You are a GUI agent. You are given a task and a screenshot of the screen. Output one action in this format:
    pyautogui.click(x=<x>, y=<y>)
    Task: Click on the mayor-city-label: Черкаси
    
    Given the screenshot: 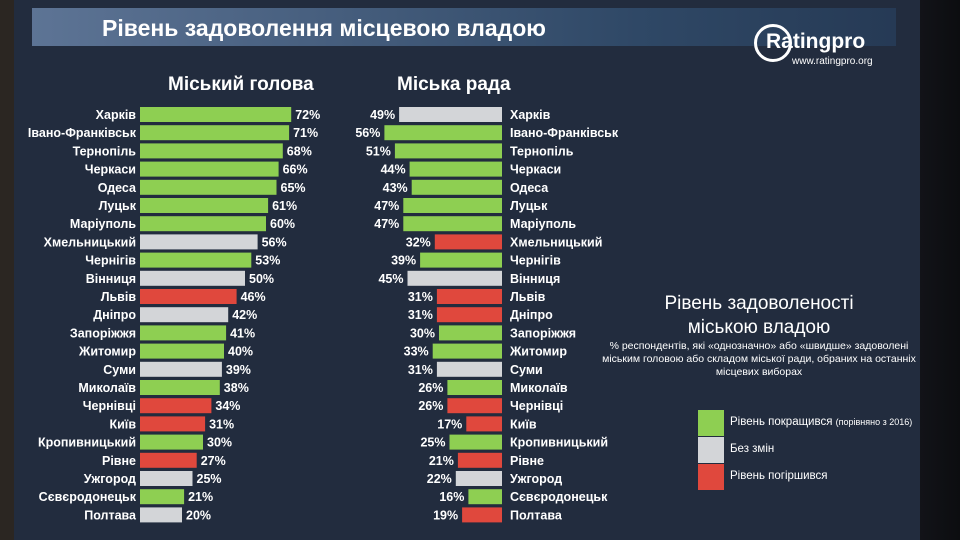 What is the action you would take?
    pyautogui.click(x=110, y=170)
    